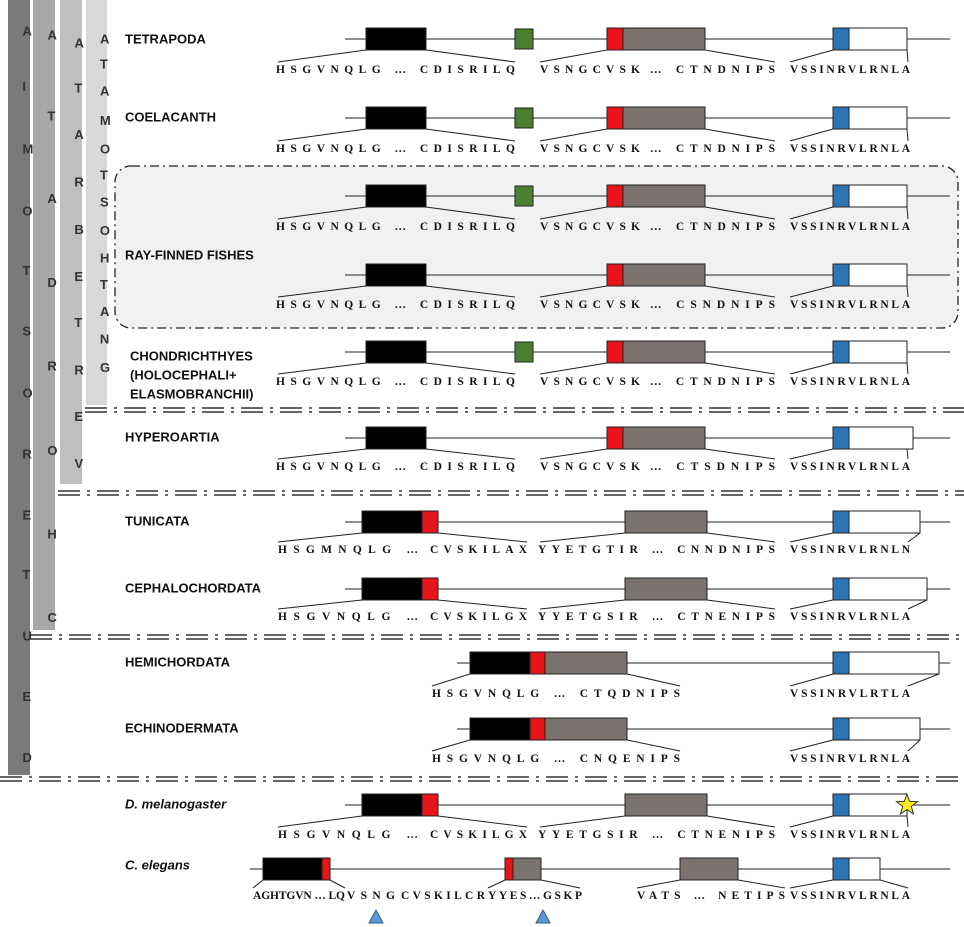  What do you see at coordinates (166, 38) in the screenshot?
I see `taxon-label: TETRAPODA` at bounding box center [166, 38].